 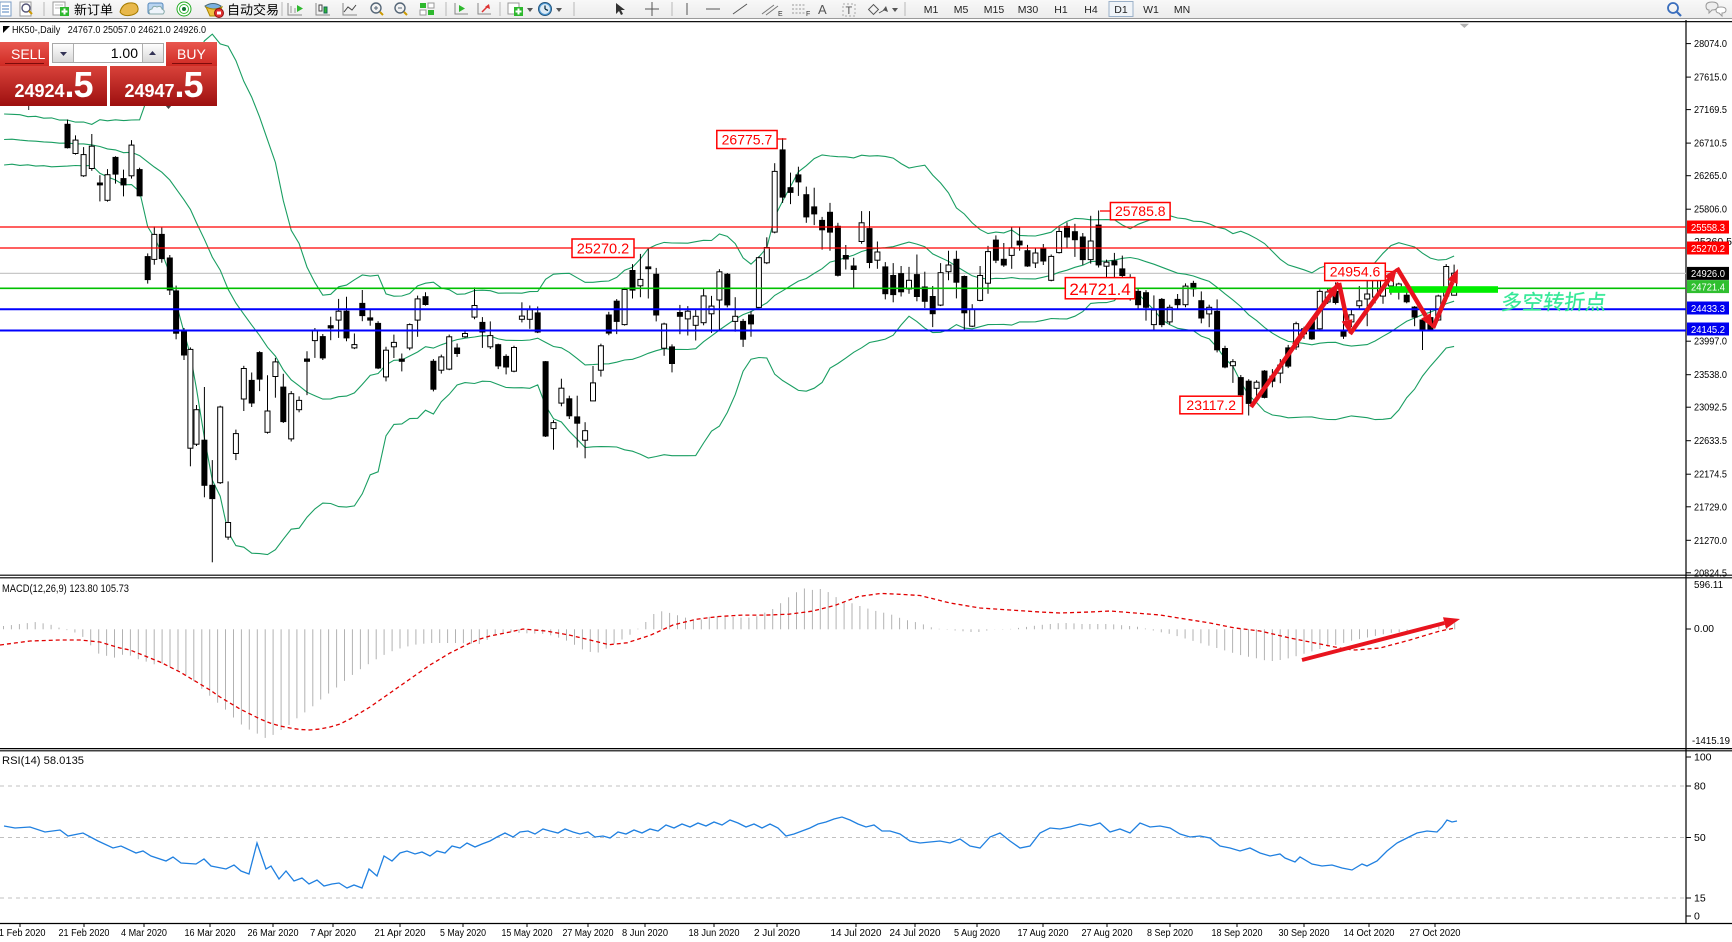 What do you see at coordinates (780, 14) in the screenshot?
I see `svg-text: E` at bounding box center [780, 14].